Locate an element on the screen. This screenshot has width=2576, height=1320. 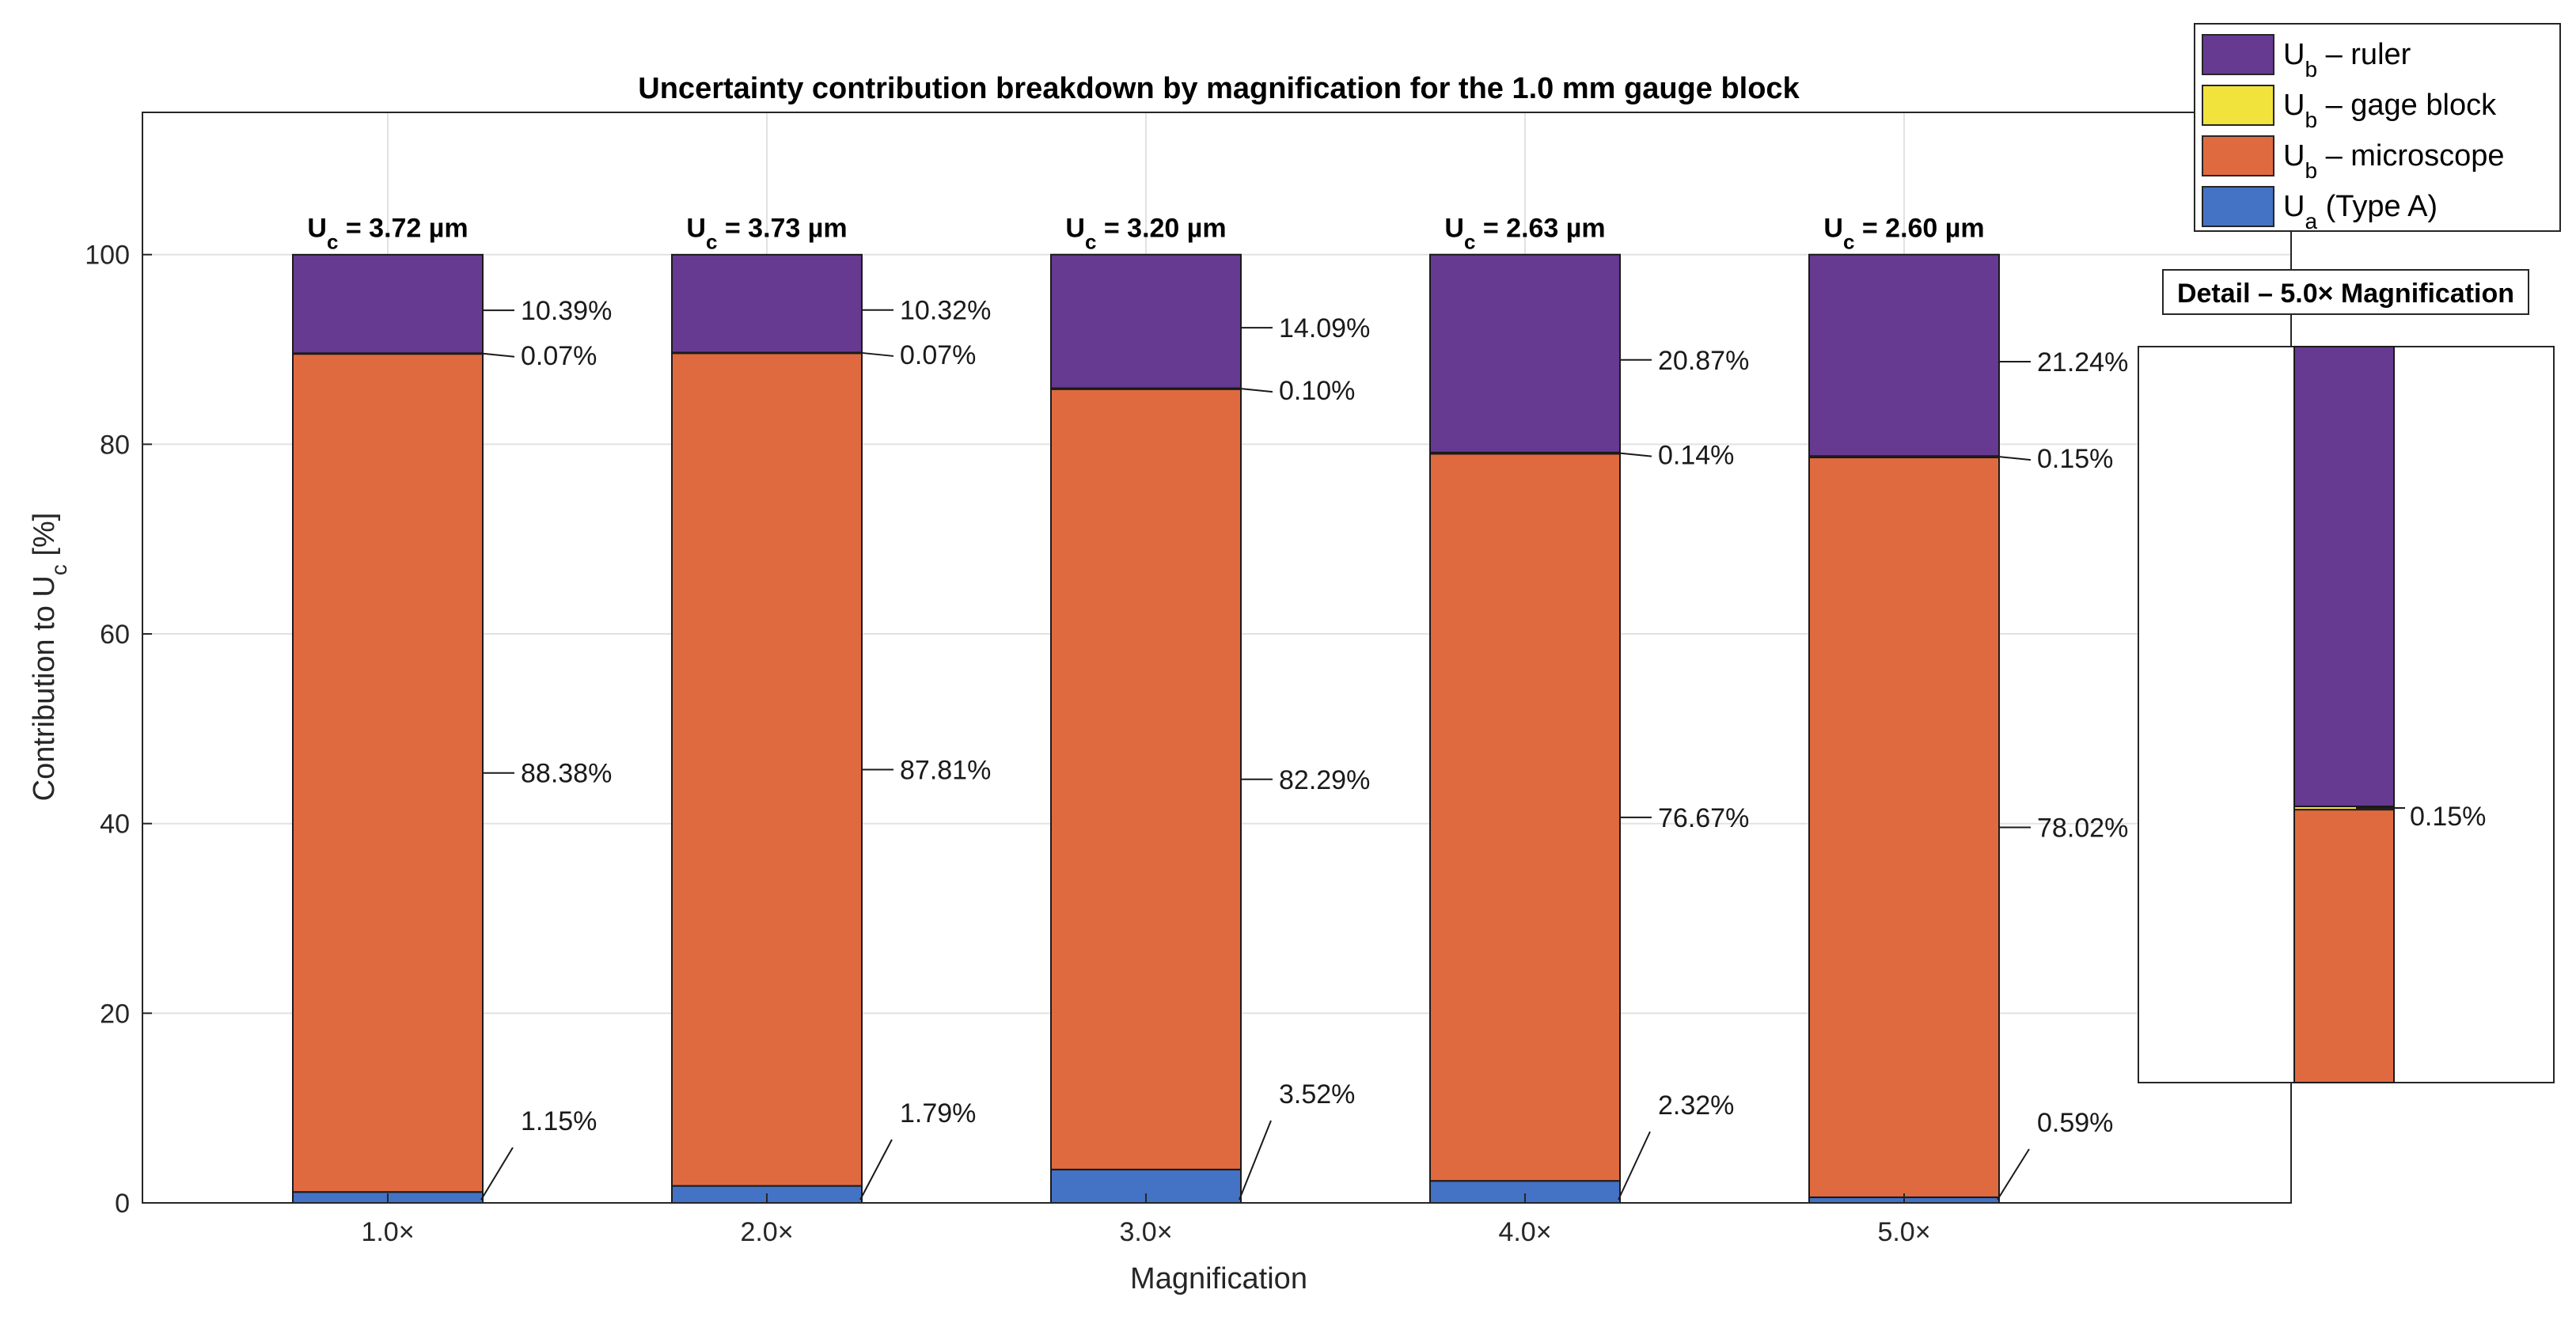
y-axis-title-text: Contribution to Uc [%] is located at coordinates (49, 657).